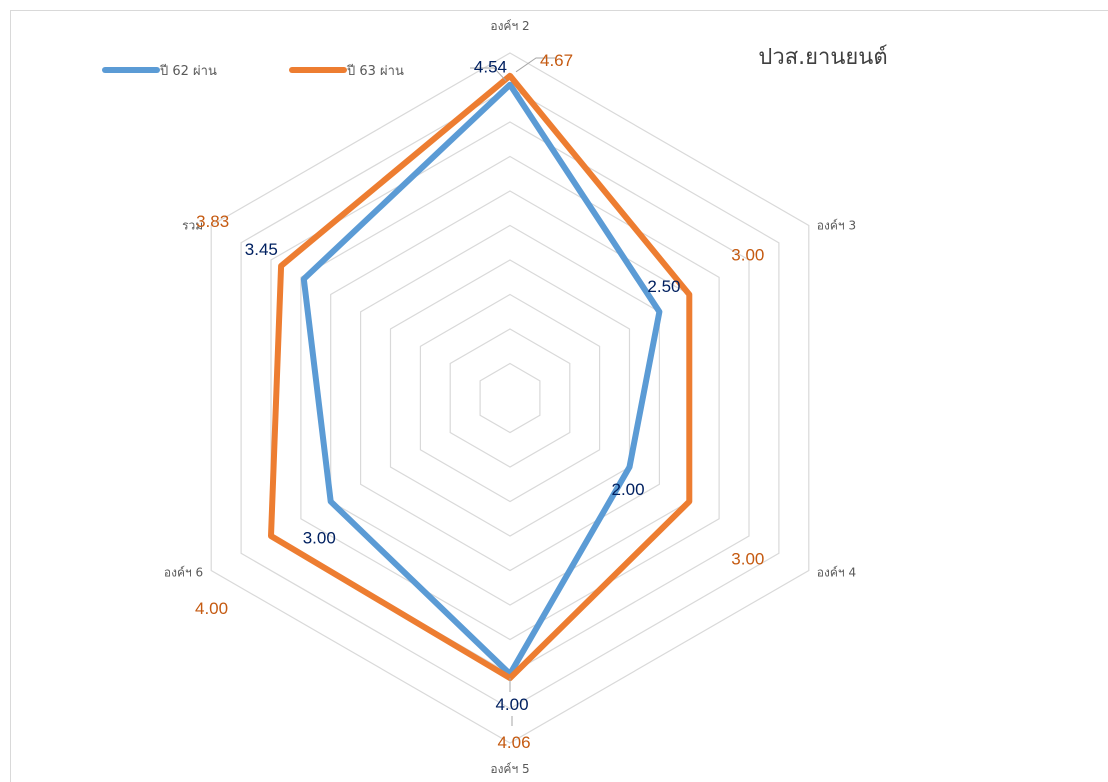 This screenshot has width=1108, height=782. What do you see at coordinates (183, 573) in the screenshot?
I see `category-label: องค์ฯ 6` at bounding box center [183, 573].